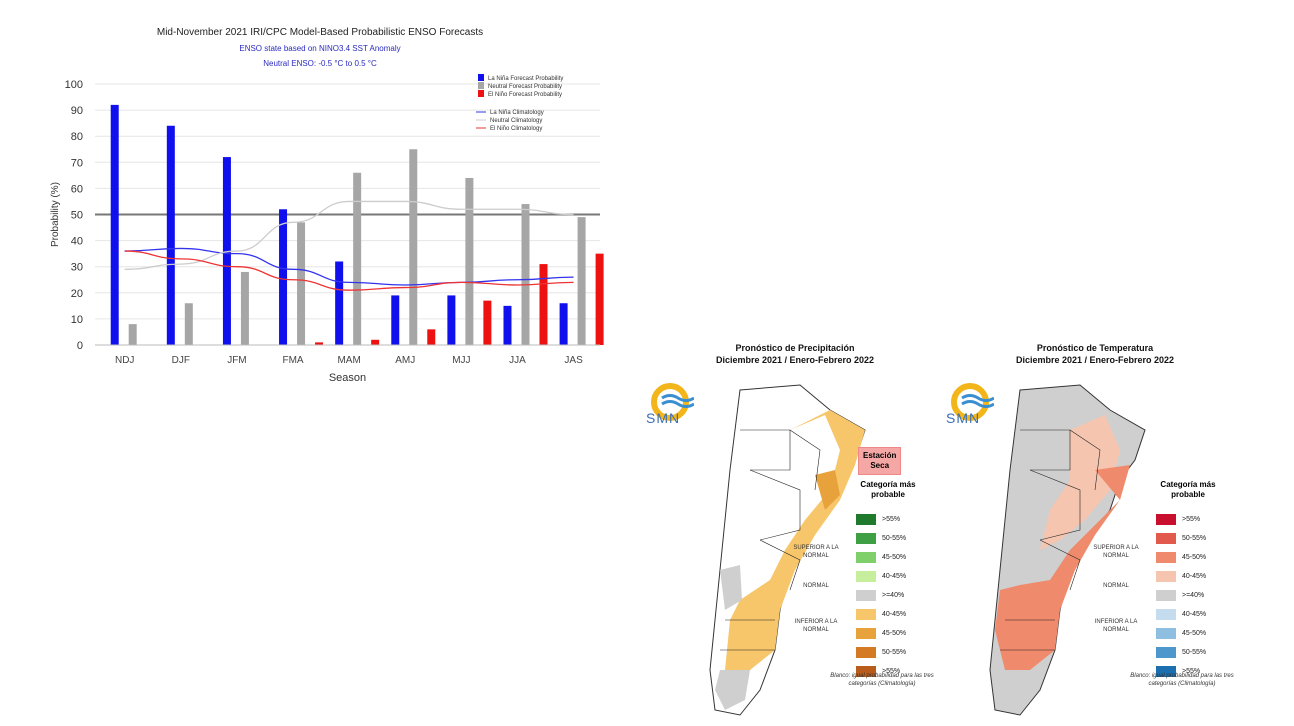 This screenshot has height=726, width=1294. Describe the element at coordinates (55, 214) in the screenshot. I see `y-axis-label: Probability (%)` at that location.